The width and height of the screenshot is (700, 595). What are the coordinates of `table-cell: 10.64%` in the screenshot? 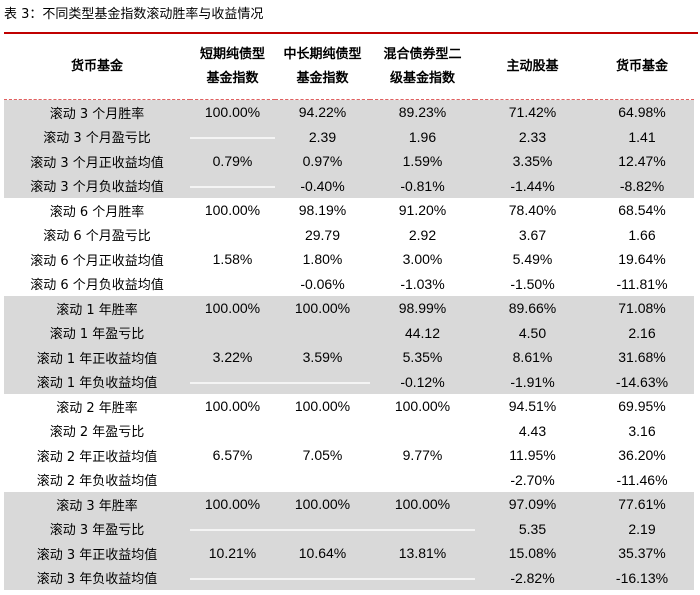 It's located at (322, 553).